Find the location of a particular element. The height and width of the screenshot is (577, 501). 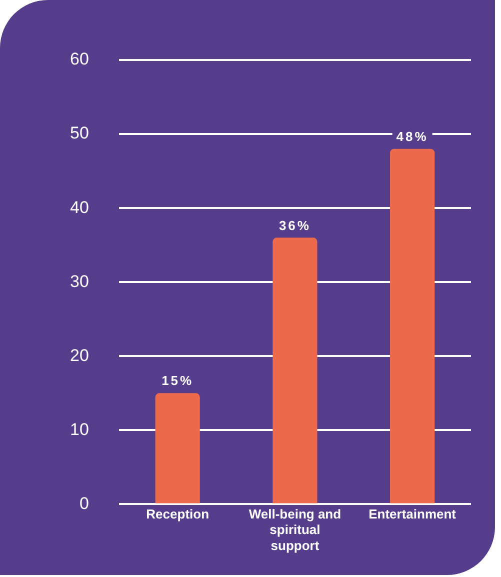

data-label: 36% is located at coordinates (294, 225).